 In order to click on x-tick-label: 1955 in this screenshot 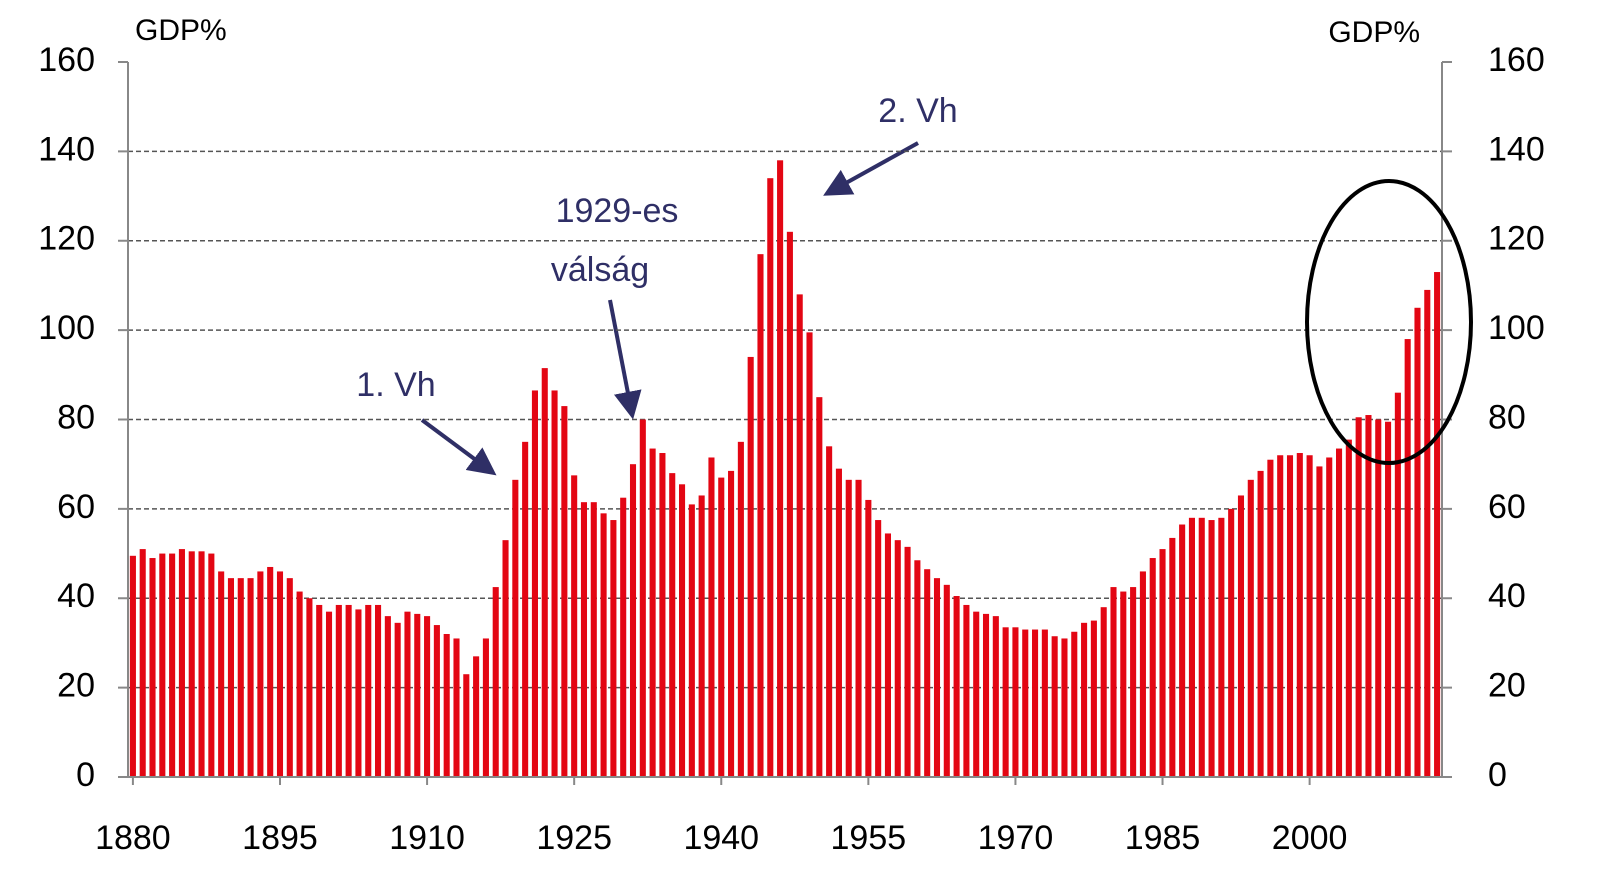, I will do `click(869, 838)`.